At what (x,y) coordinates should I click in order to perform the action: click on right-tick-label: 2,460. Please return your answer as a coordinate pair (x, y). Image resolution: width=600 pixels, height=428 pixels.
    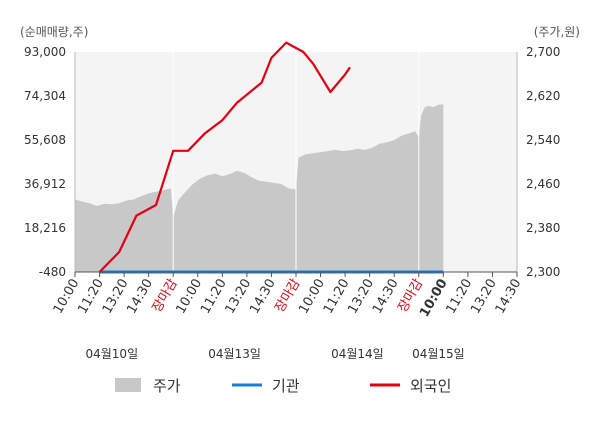
    Looking at the image, I should click on (543, 184).